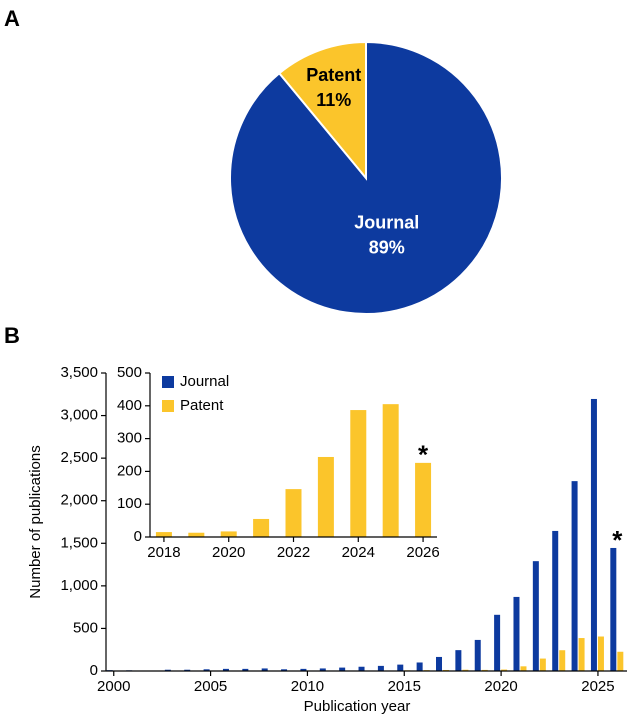 This screenshot has height=720, width=642. Describe the element at coordinates (204, 381) in the screenshot. I see `legend-label: Journal` at that location.